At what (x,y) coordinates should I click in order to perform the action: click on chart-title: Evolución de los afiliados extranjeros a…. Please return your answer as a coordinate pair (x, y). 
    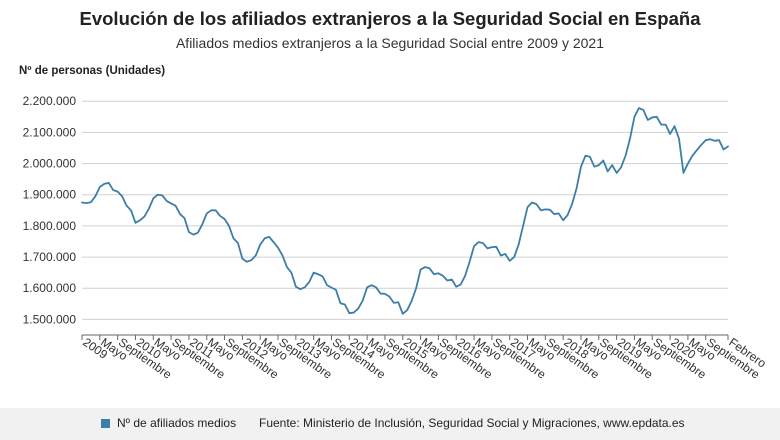
    Looking at the image, I should click on (390, 18).